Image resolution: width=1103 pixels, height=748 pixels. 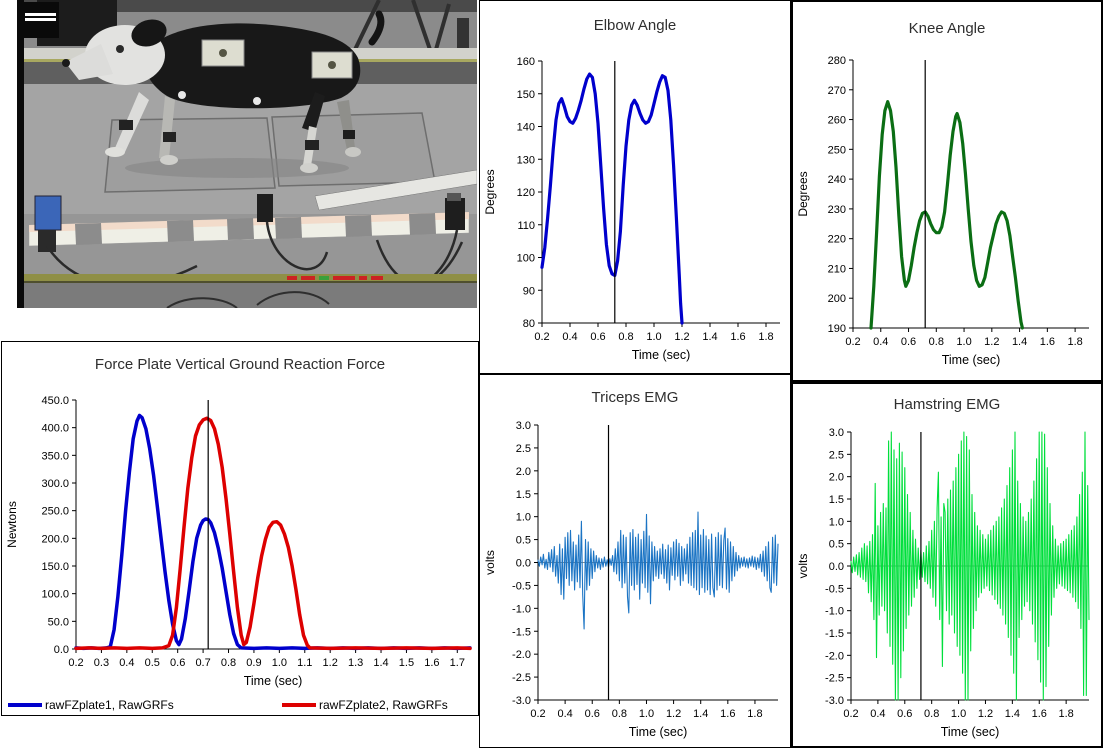 What do you see at coordinates (526, 193) in the screenshot?
I see `y-tick-label: 120` at bounding box center [526, 193].